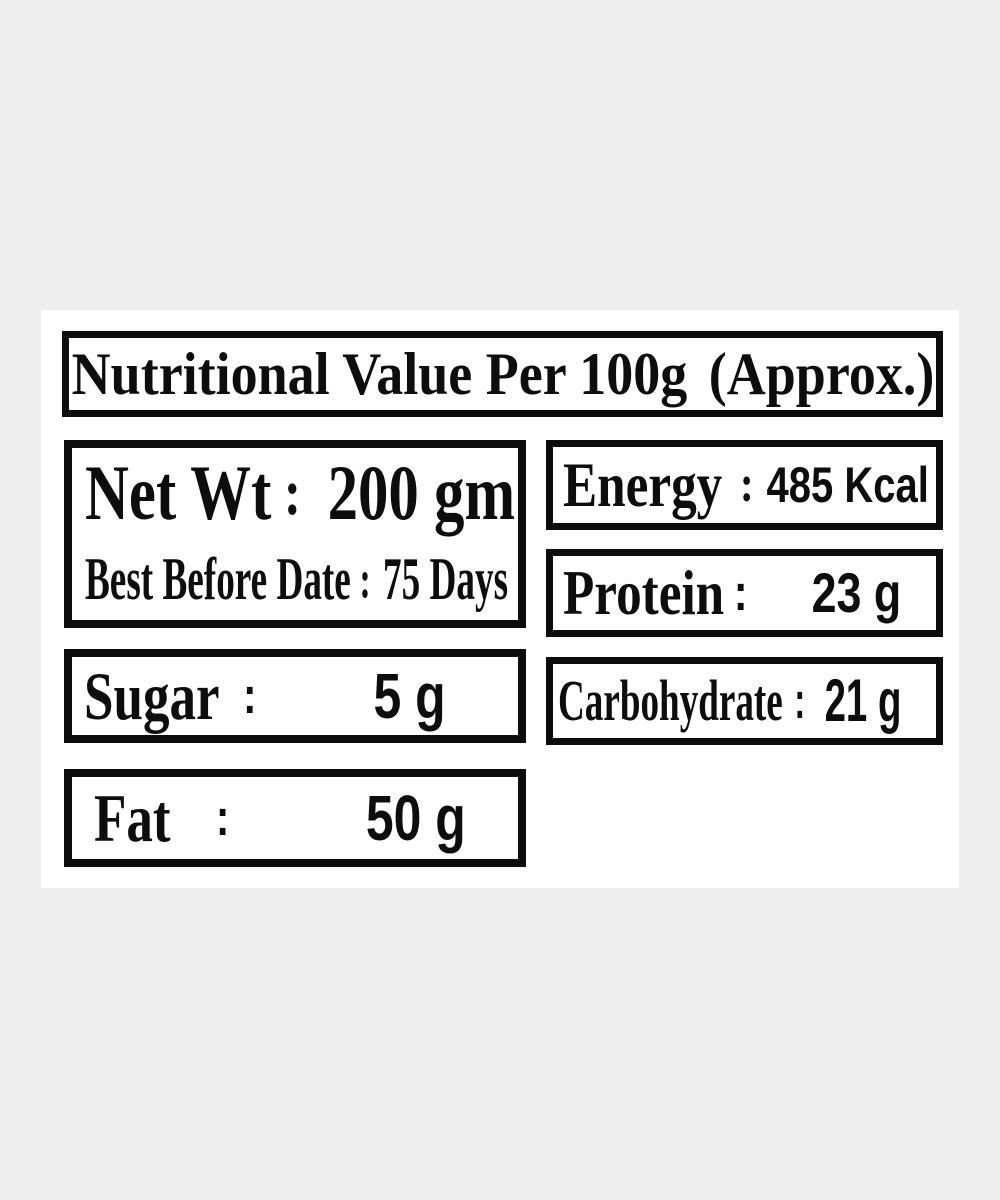 Image resolution: width=1000 pixels, height=1200 pixels. Describe the element at coordinates (644, 592) in the screenshot. I see `protein-label: Protein` at that location.